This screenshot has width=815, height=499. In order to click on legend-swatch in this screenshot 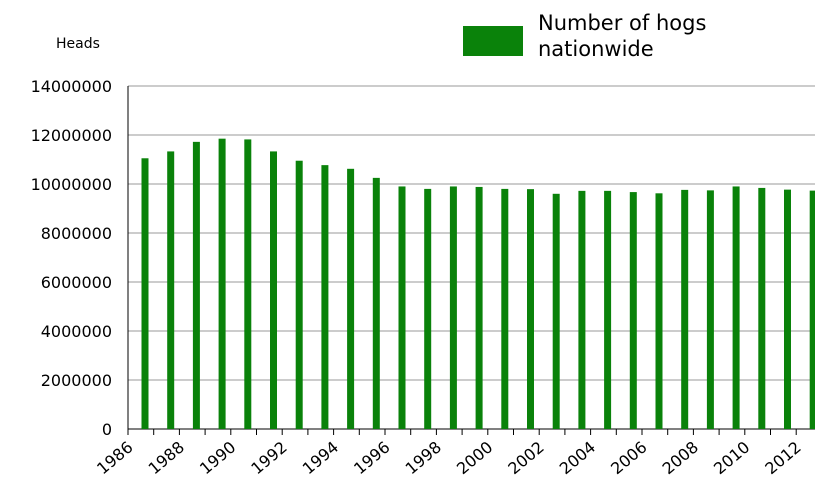, I will do `click(493, 41)`.